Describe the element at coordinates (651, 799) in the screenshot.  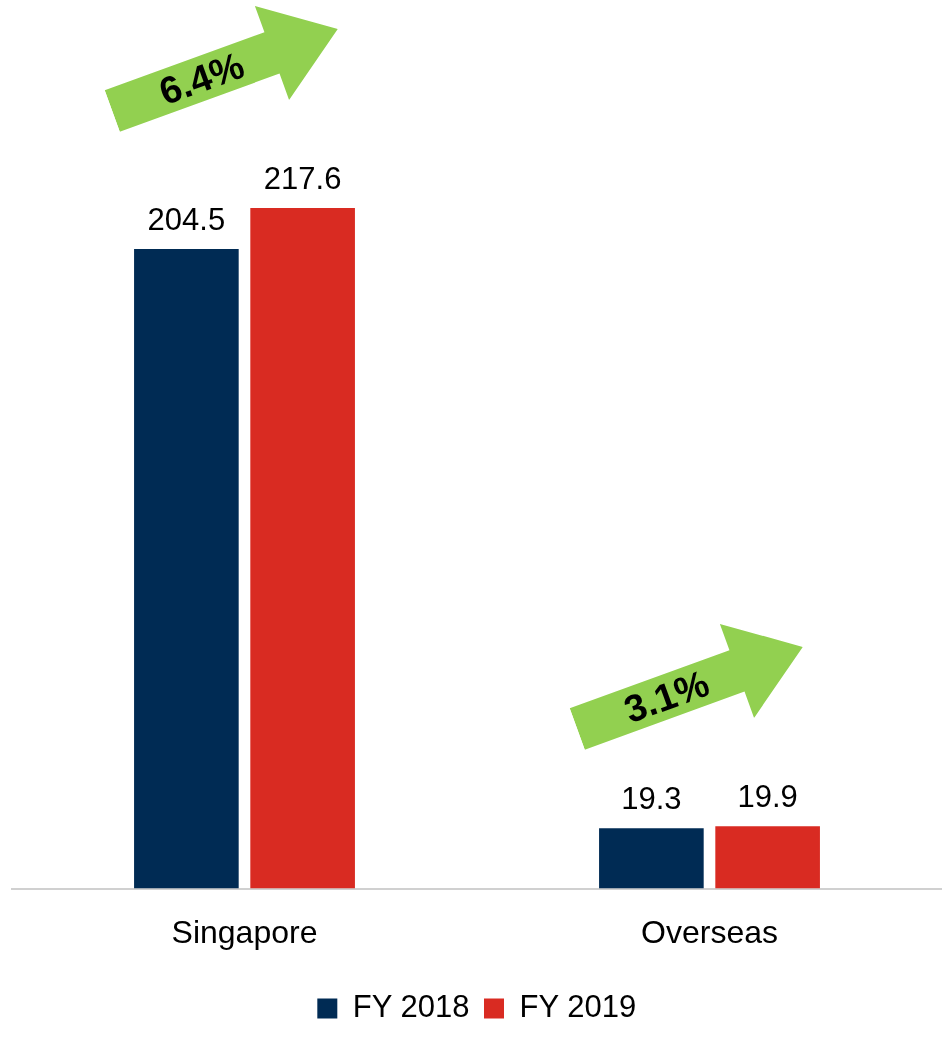
I see `data-label: 19.3` at that location.